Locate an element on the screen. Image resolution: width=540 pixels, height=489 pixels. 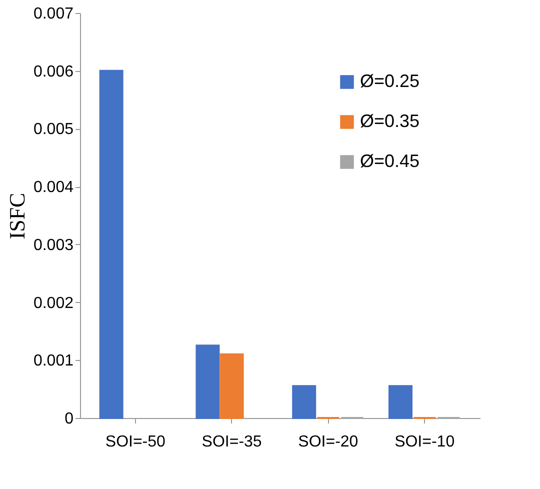
legend-label: Ø=0.35 is located at coordinates (390, 121).